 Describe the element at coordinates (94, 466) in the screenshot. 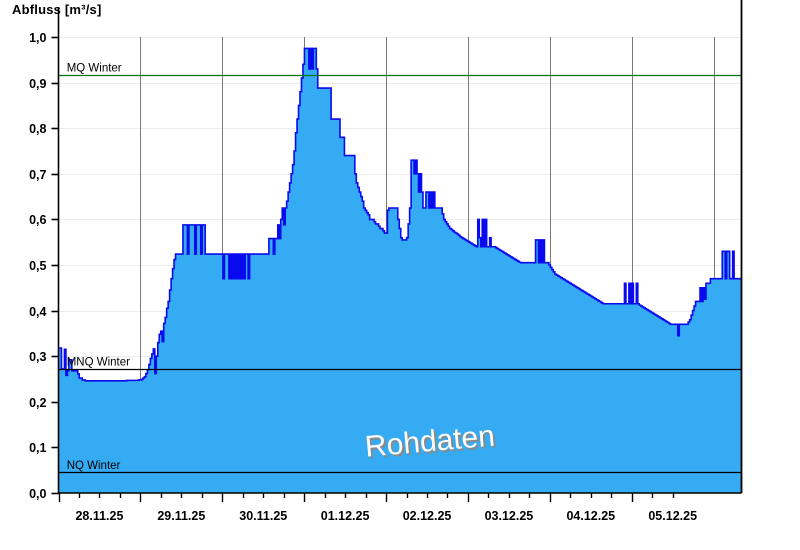

I see `reference-label-nq-winter: NQ Winter` at that location.